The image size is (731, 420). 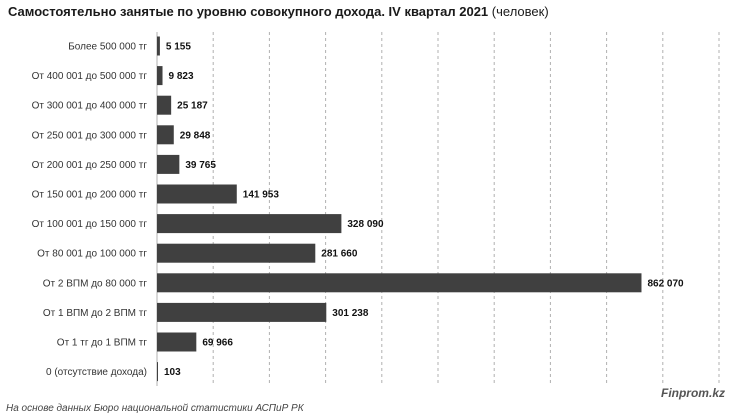 I want to click on category-label: От 80 001 до 100 000 тг, so click(x=92, y=254).